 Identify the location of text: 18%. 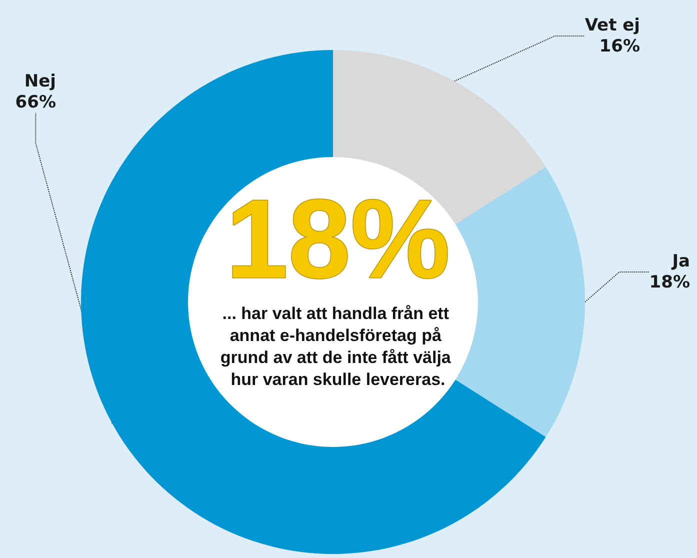
(338, 239).